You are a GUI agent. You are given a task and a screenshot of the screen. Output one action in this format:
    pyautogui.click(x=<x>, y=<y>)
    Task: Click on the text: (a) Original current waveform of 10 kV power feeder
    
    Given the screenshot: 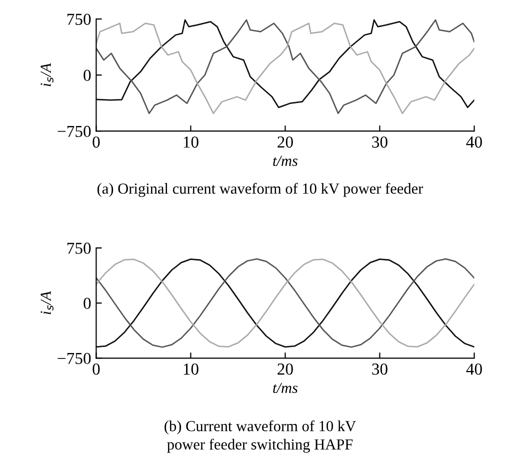 What is the action you would take?
    pyautogui.click(x=260, y=189)
    